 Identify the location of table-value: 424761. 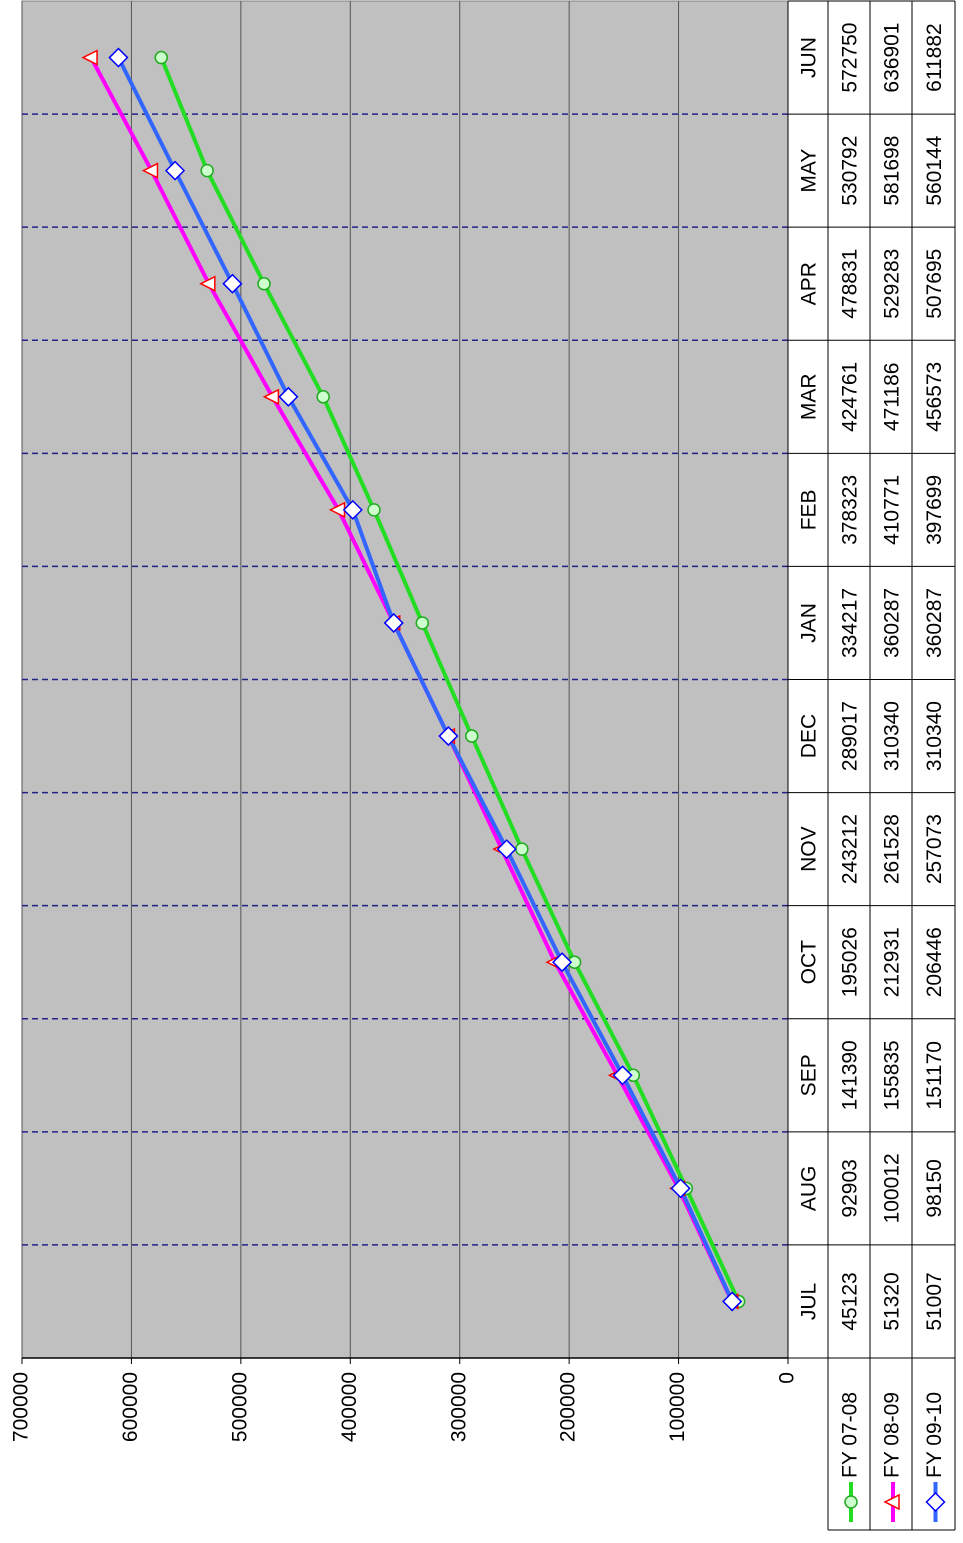
(850, 397).